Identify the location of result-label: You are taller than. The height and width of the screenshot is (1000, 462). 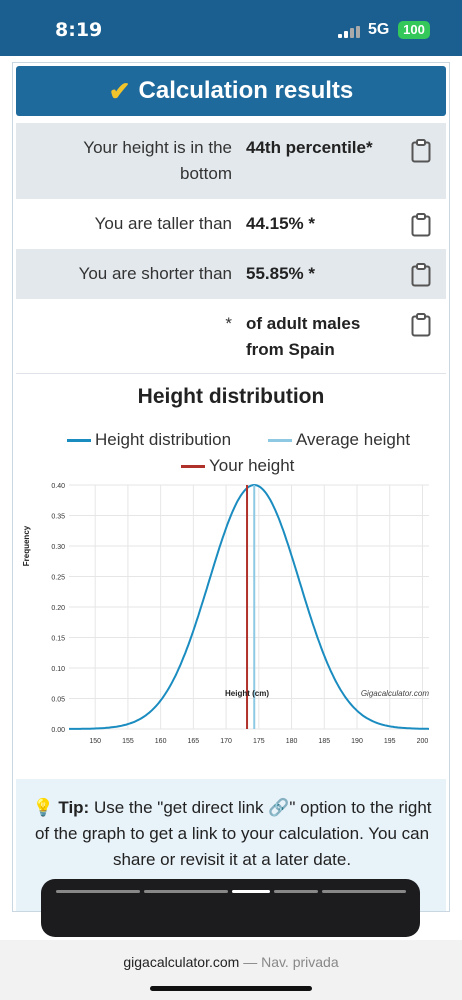
(163, 223).